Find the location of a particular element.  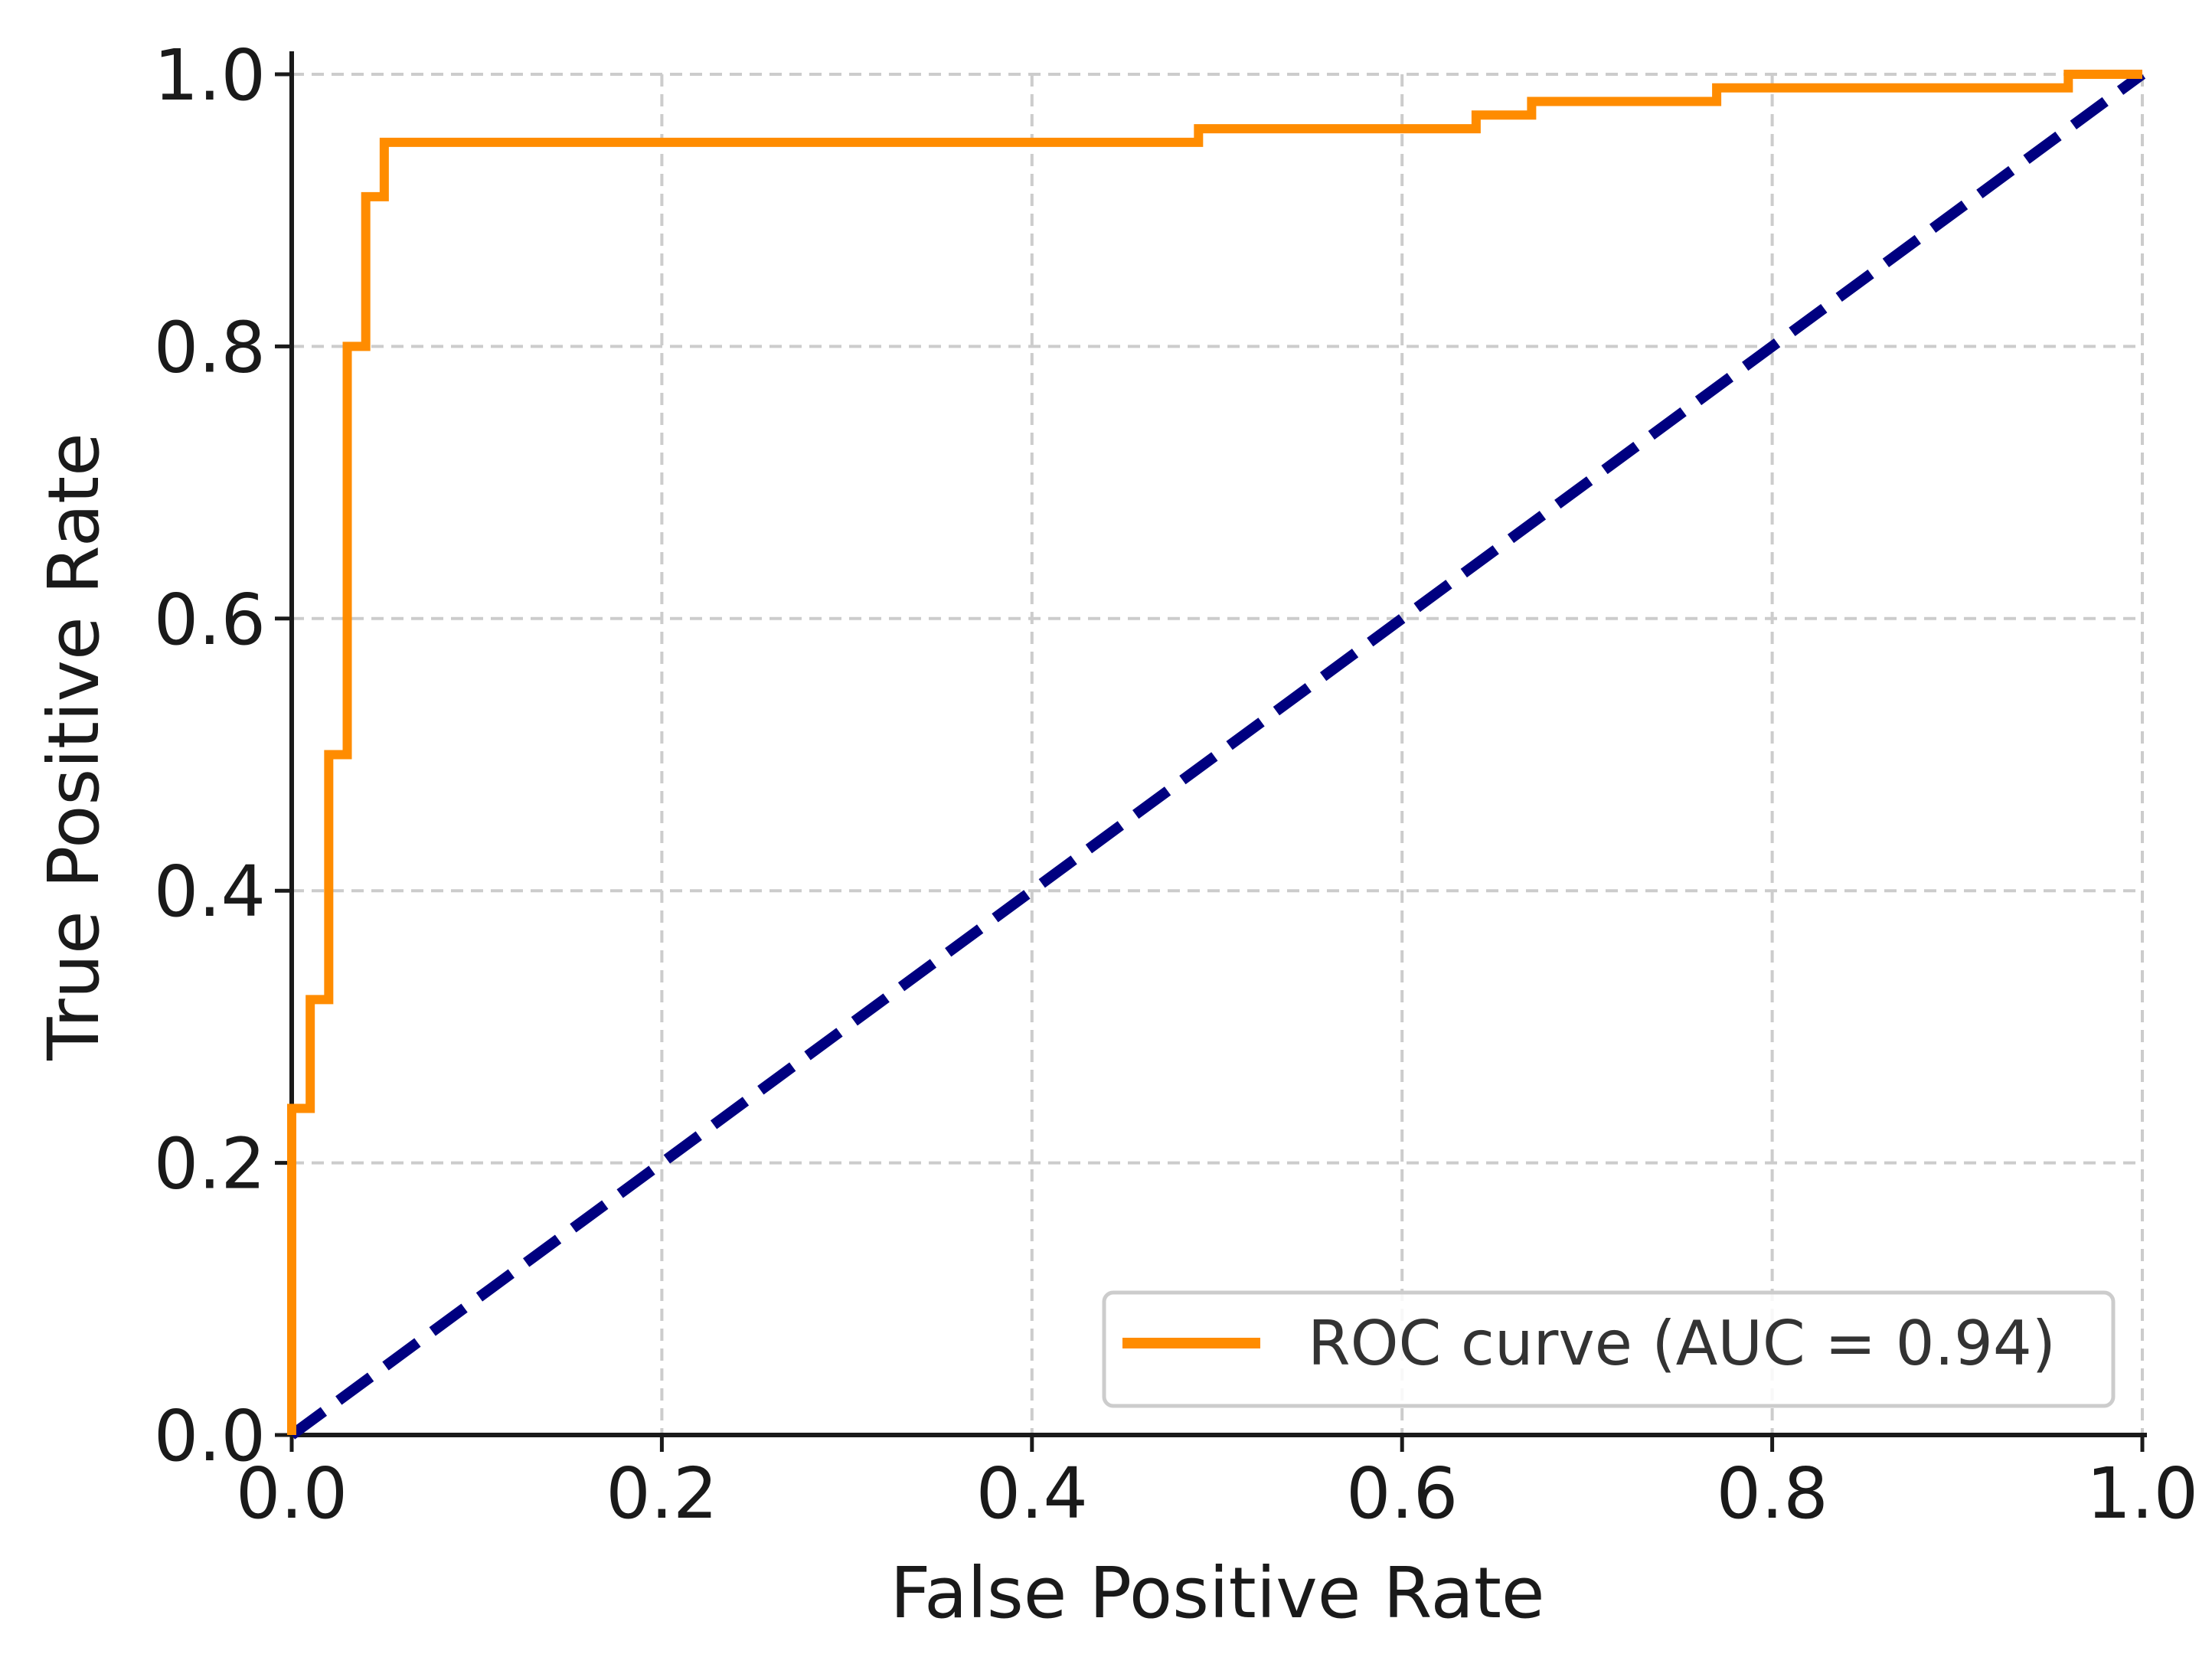

y-tick-label-0: 0.0 is located at coordinates (210, 1436).